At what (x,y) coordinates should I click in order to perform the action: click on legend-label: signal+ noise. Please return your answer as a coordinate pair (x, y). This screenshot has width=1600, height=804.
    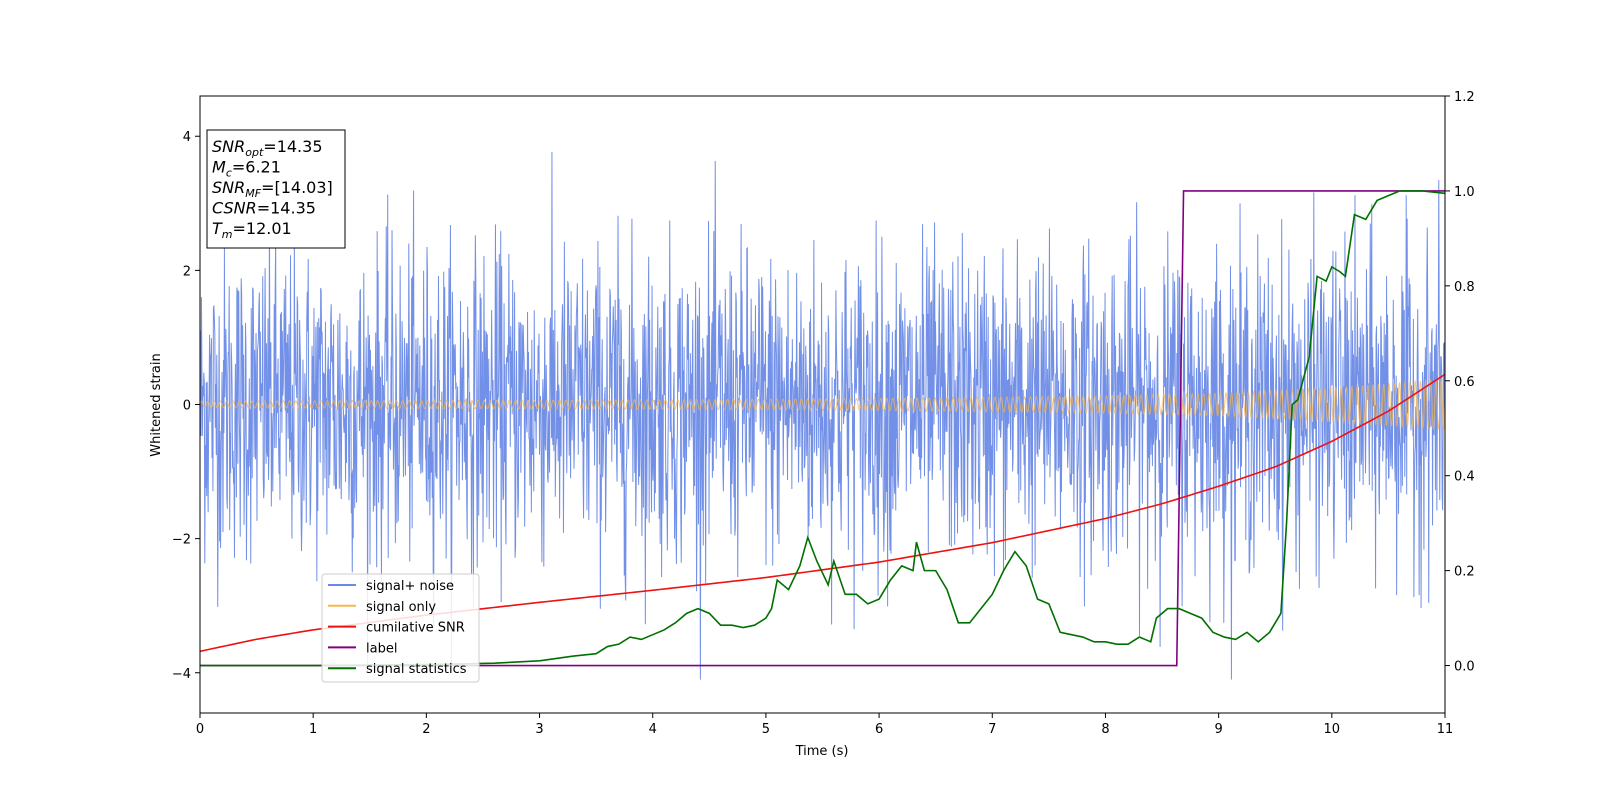
    Looking at the image, I should click on (410, 586).